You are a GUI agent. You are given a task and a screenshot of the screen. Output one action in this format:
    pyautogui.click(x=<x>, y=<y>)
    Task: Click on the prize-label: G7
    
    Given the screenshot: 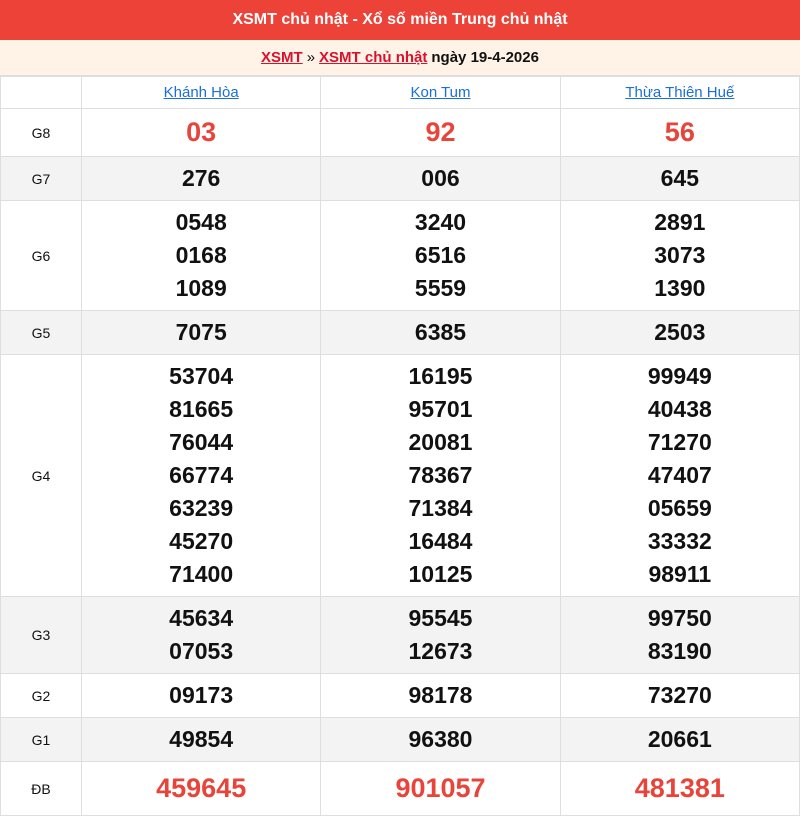 What is the action you would take?
    pyautogui.click(x=41, y=178)
    